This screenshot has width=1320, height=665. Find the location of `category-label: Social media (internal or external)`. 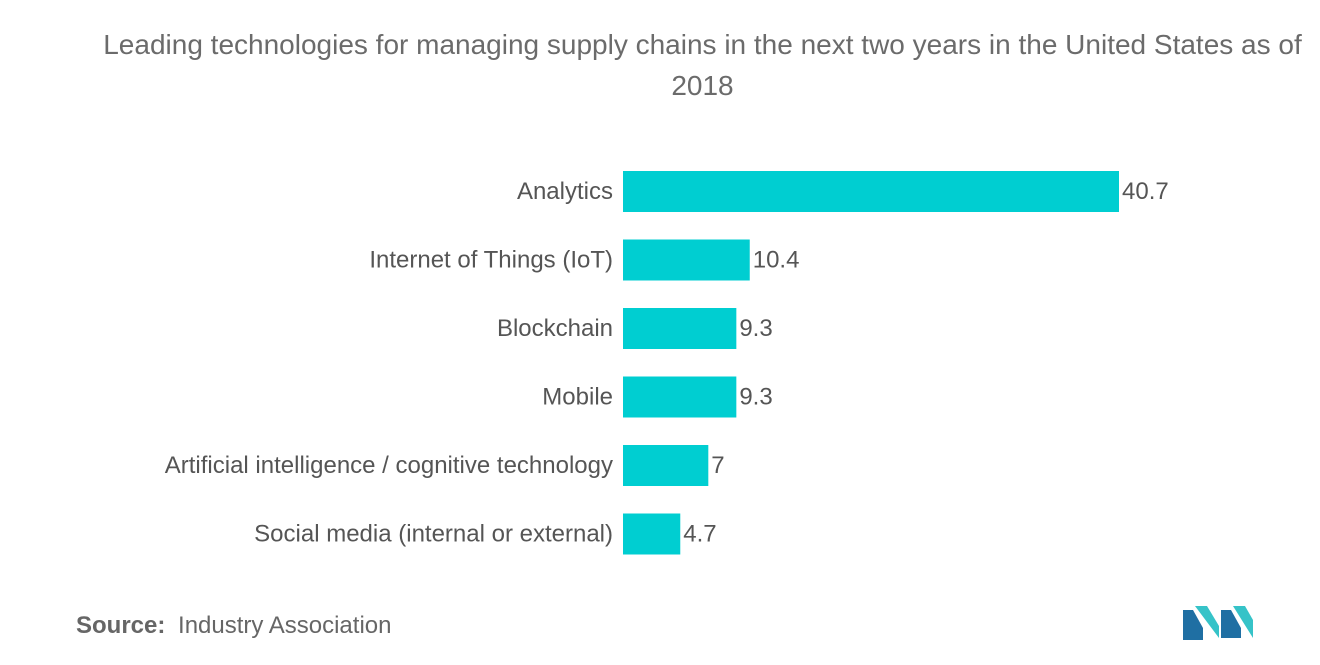

category-label: Social media (internal or external) is located at coordinates (433, 534).